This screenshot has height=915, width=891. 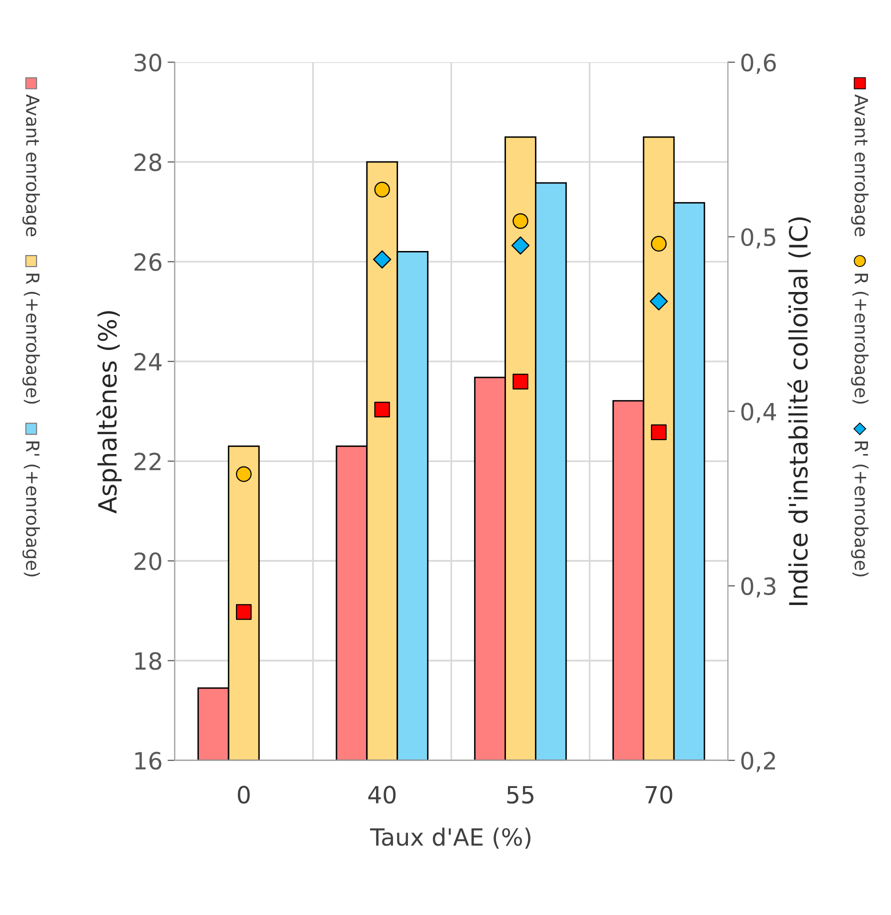 What do you see at coordinates (659, 795) in the screenshot?
I see `x-tick-label: 70` at bounding box center [659, 795].